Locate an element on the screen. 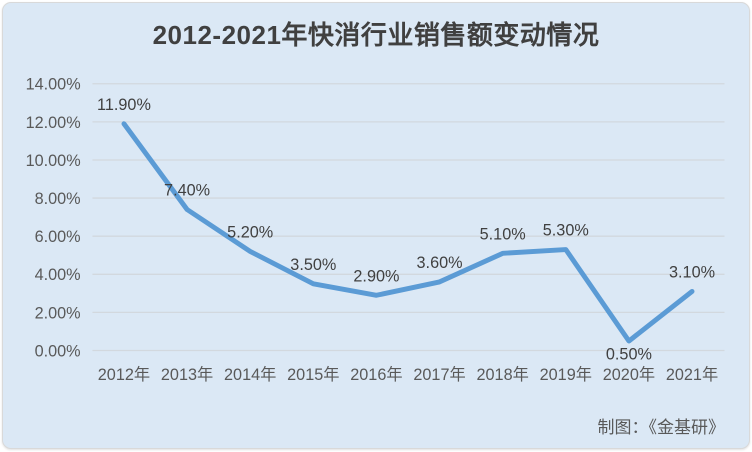 This screenshot has height=452, width=752. x-tick-label: 2013年 is located at coordinates (187, 375).